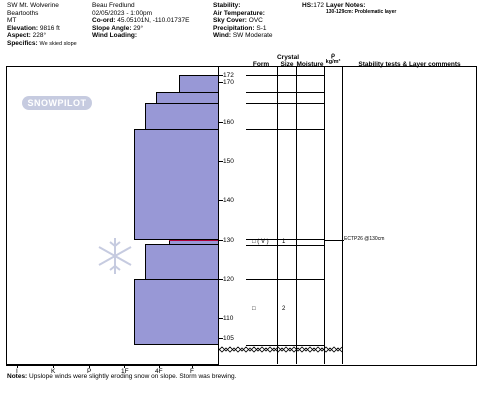  Describe the element at coordinates (159, 371) in the screenshot. I see `hardness-label-4f: 4F` at that location.